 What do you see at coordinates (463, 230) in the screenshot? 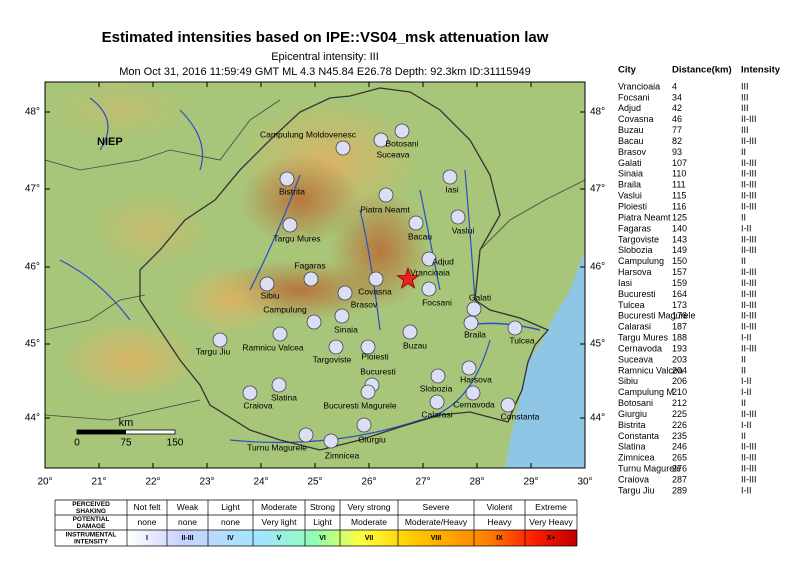
I see `city-label: Vaslui` at bounding box center [463, 230].